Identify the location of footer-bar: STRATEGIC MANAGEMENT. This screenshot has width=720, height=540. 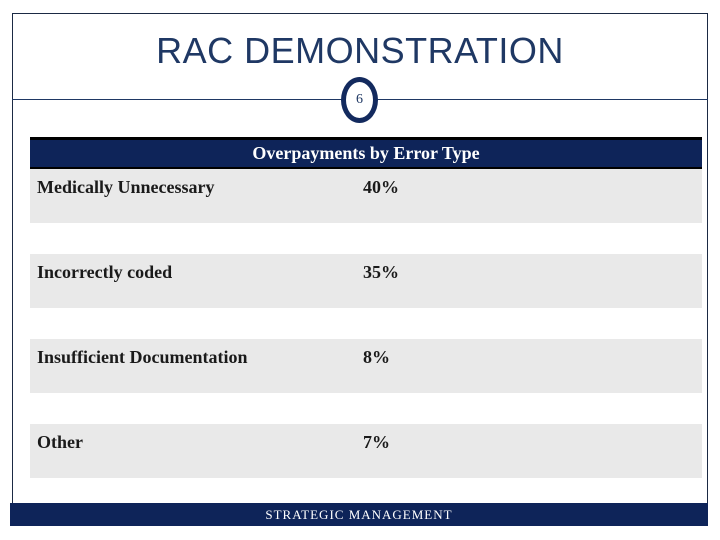
(359, 514).